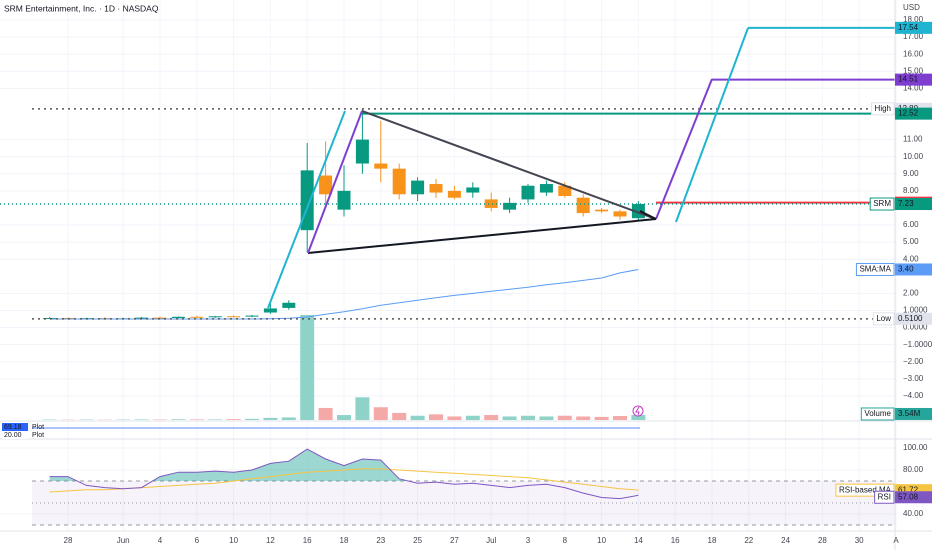 The width and height of the screenshot is (932, 550). I want to click on rsi-tick-label: 40.00, so click(913, 513).